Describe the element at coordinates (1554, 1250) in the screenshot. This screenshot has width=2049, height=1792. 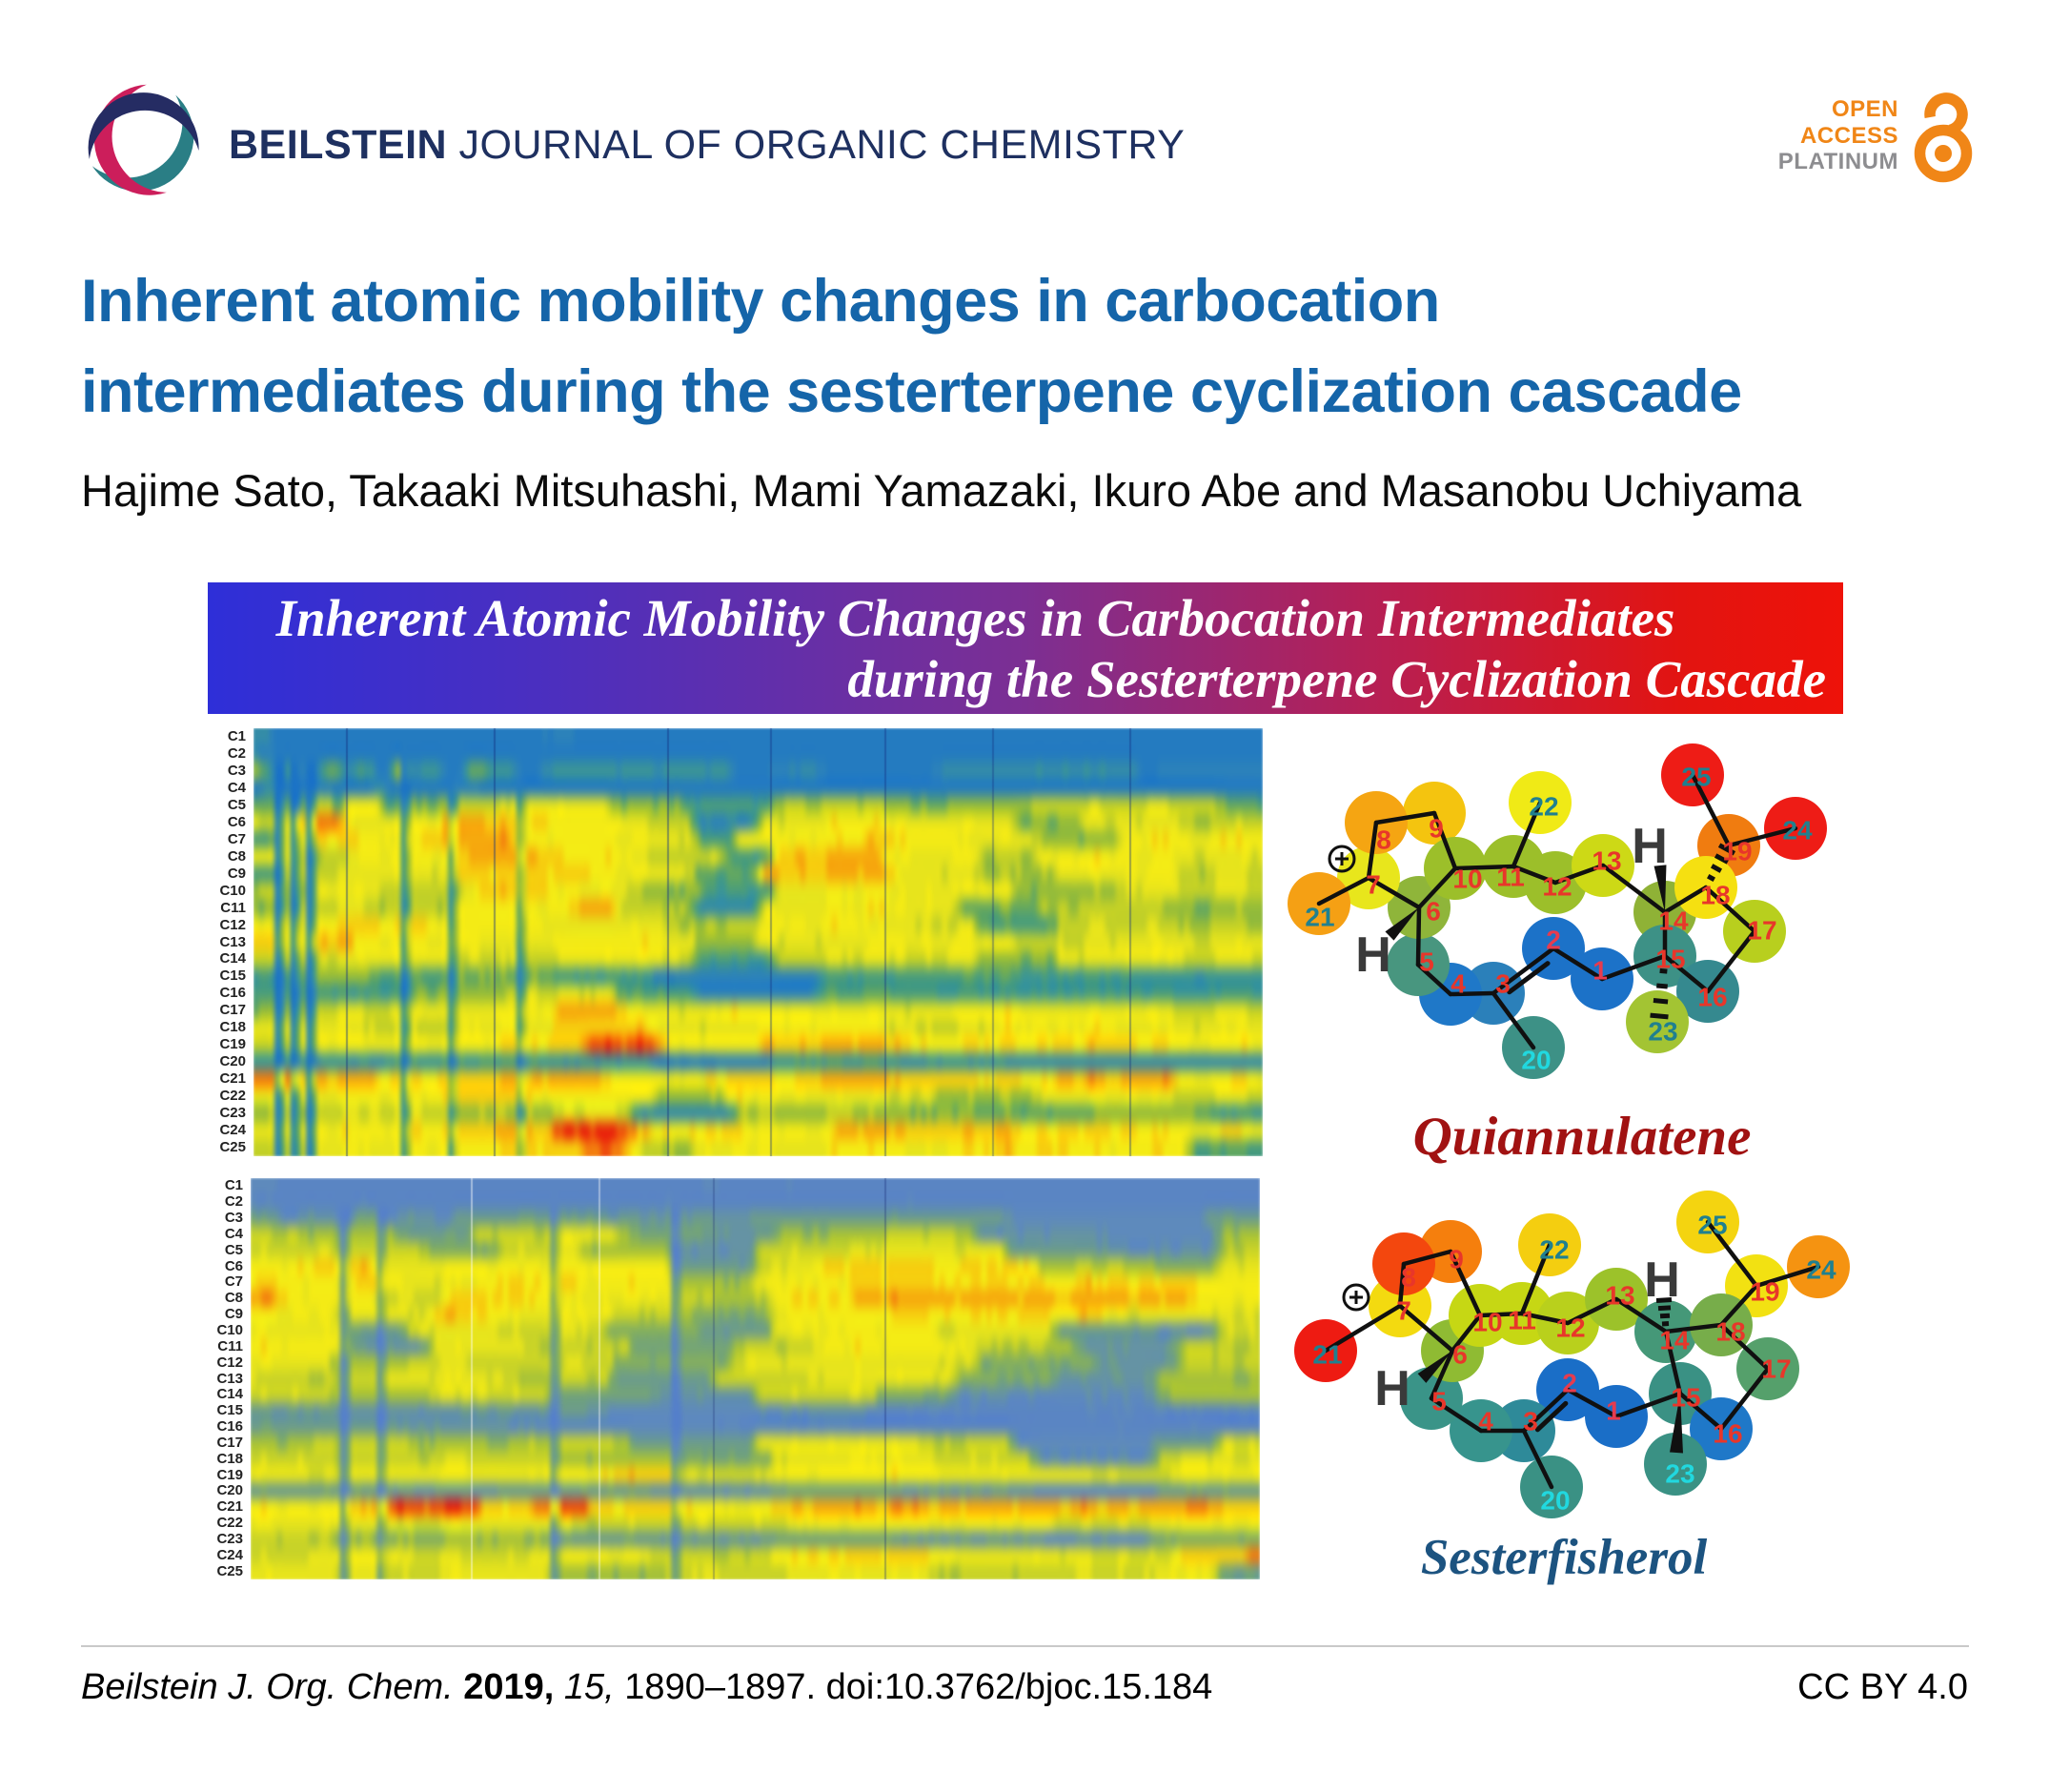
I see `atom-number-22: 22` at that location.